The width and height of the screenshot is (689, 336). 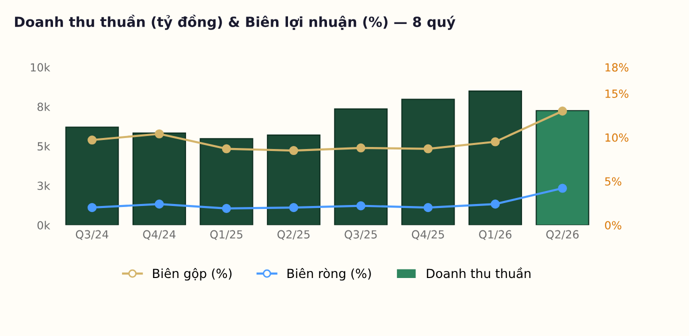 I want to click on x-tick-label: Q2/25, so click(x=293, y=235).